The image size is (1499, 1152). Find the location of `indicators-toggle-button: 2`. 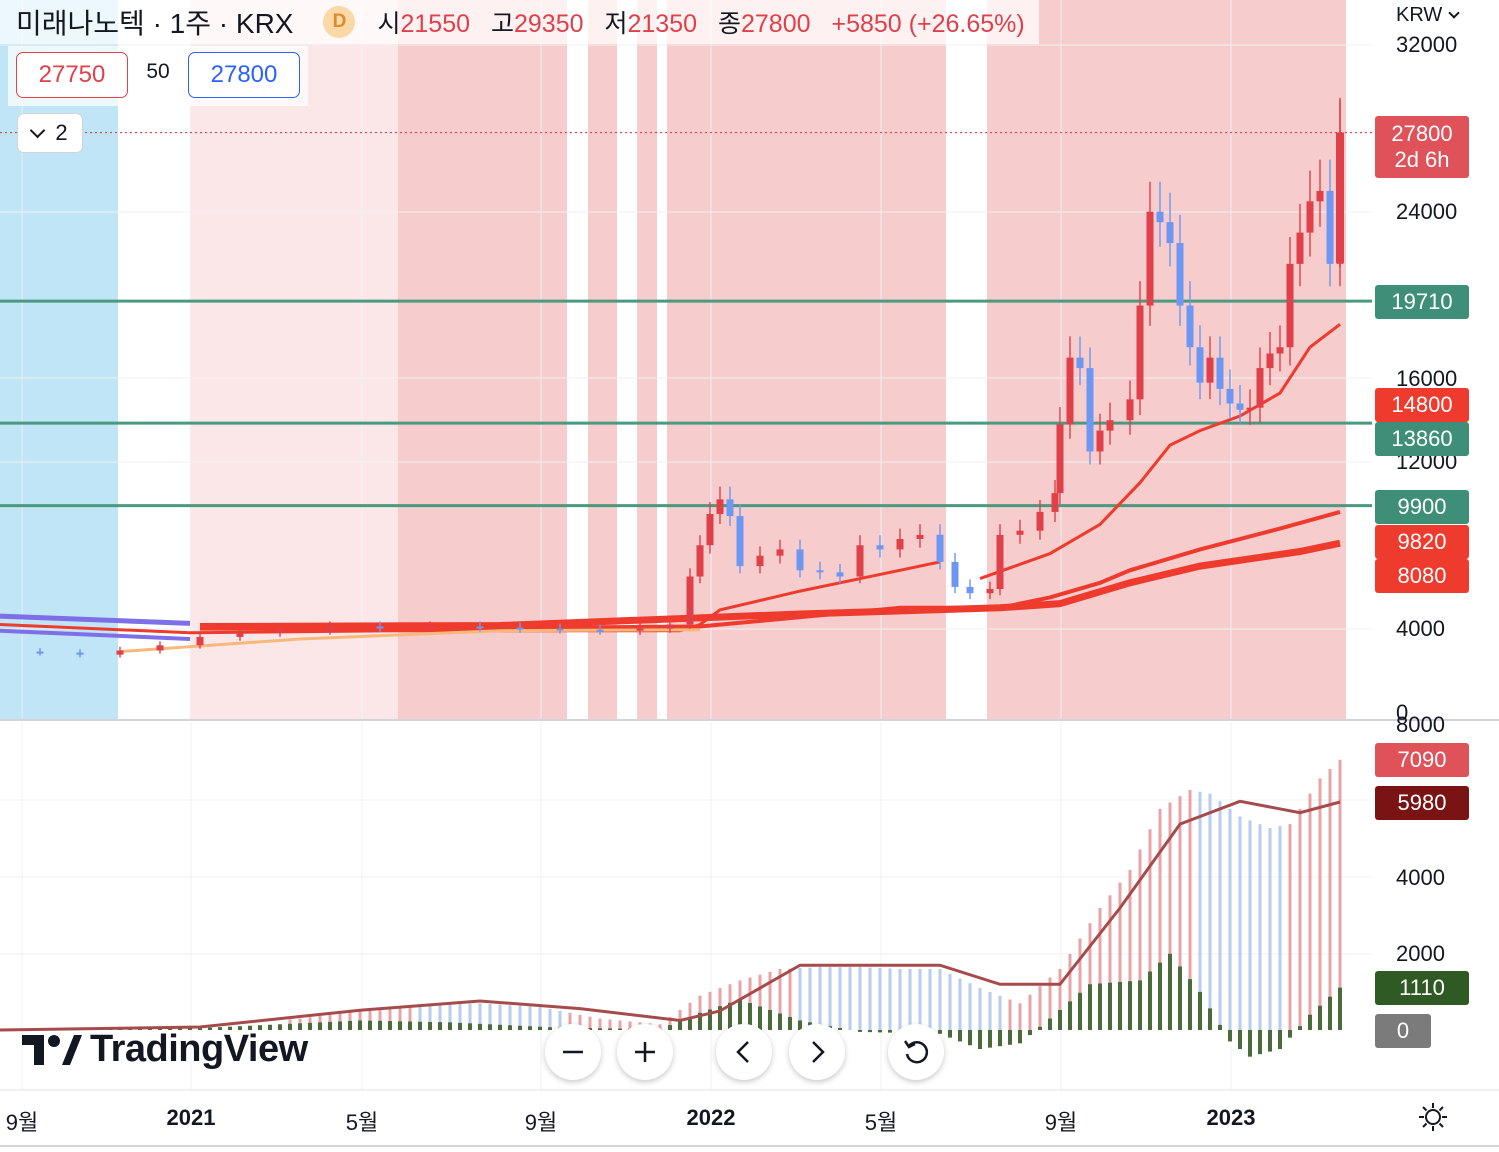

indicators-toggle-button: 2 is located at coordinates (50, 133).